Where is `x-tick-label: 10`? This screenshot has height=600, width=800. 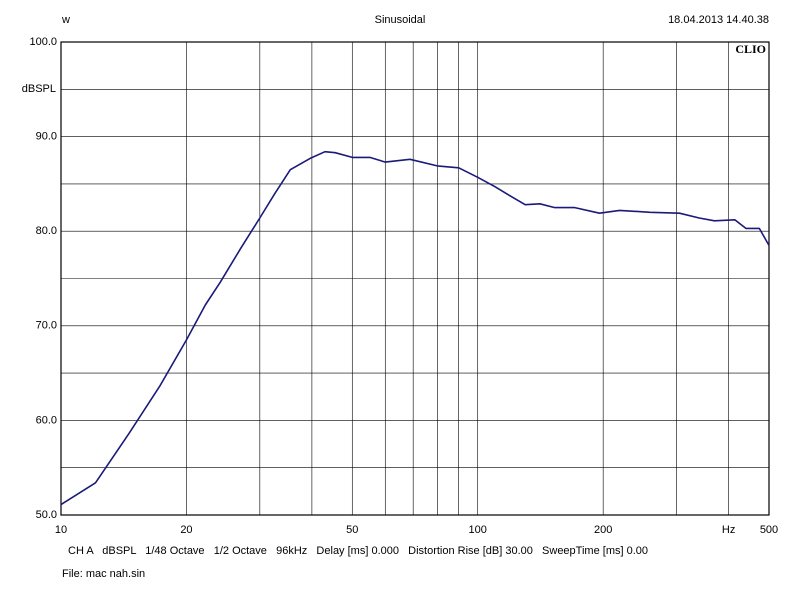
x-tick-label: 10 is located at coordinates (61, 530).